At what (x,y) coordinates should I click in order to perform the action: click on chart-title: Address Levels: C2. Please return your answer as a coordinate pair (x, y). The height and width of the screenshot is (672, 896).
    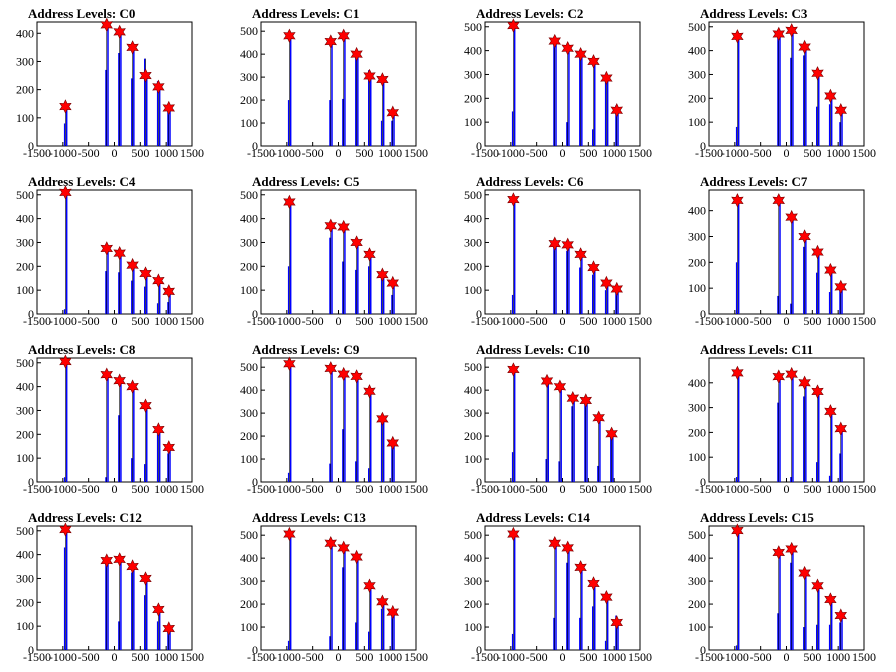
    Looking at the image, I should click on (529, 13).